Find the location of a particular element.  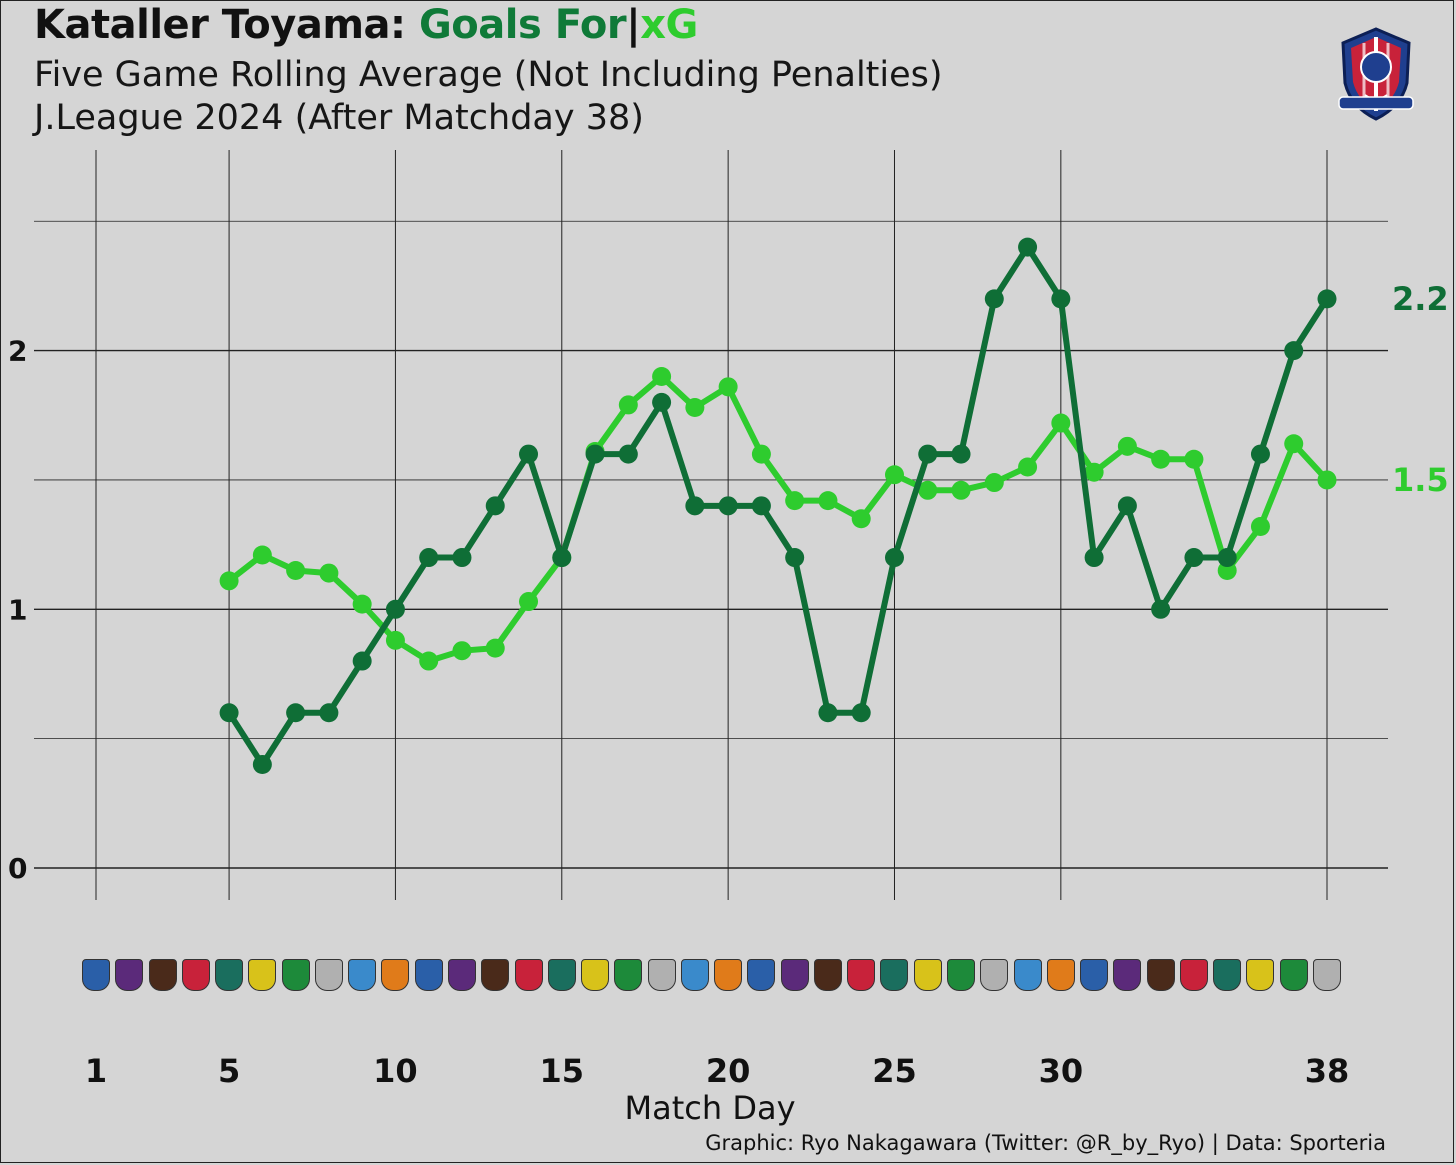

y-tick-label: 2 is located at coordinates (17, 351).